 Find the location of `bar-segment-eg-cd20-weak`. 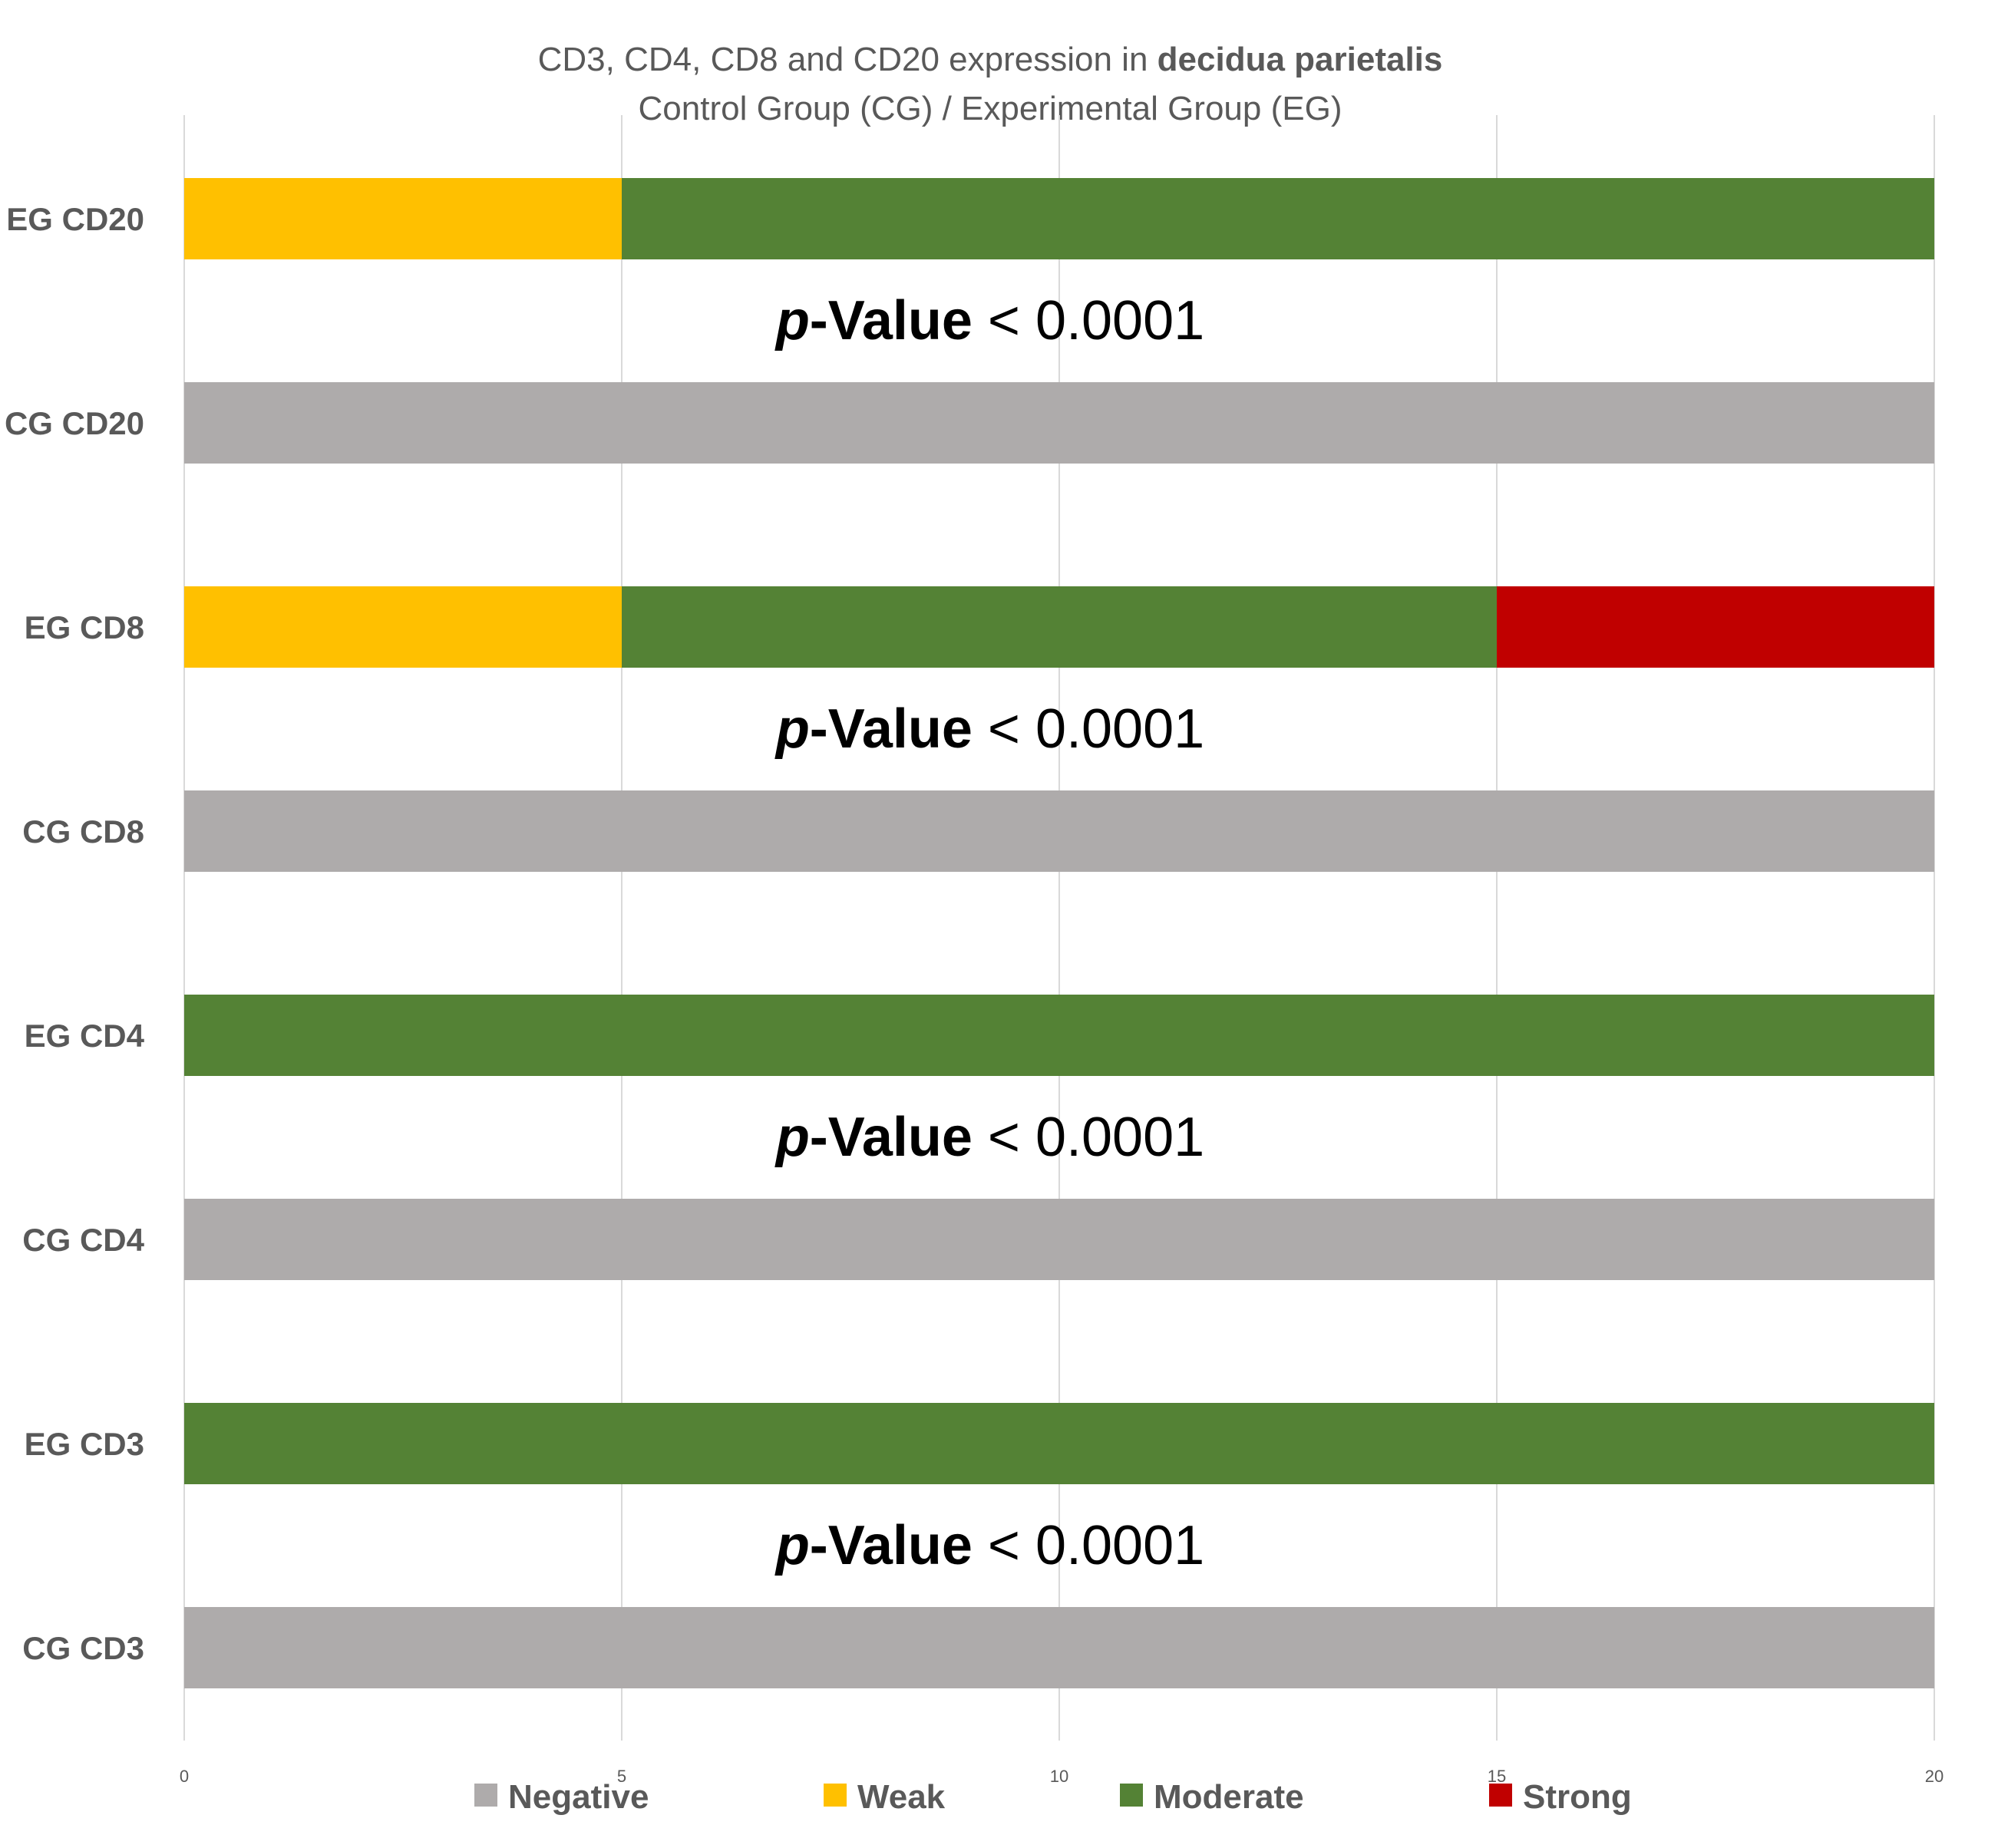

bar-segment-eg-cd20-weak is located at coordinates (403, 218).